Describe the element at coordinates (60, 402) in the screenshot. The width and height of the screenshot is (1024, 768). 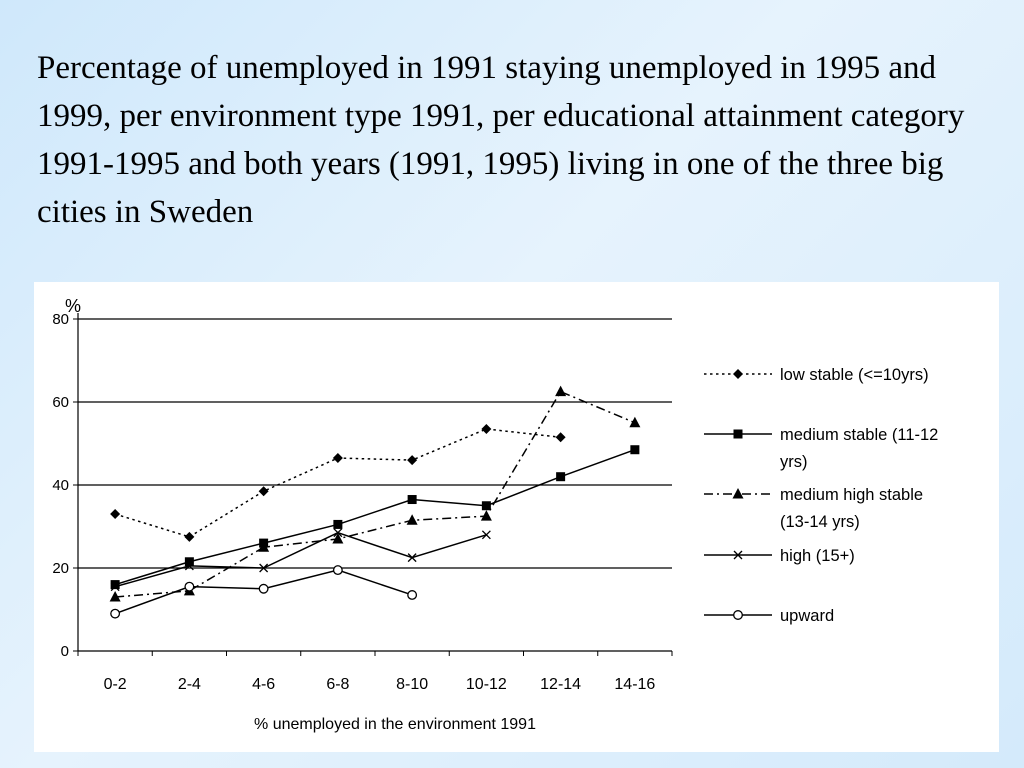
I see `y-tick-label: 60` at that location.